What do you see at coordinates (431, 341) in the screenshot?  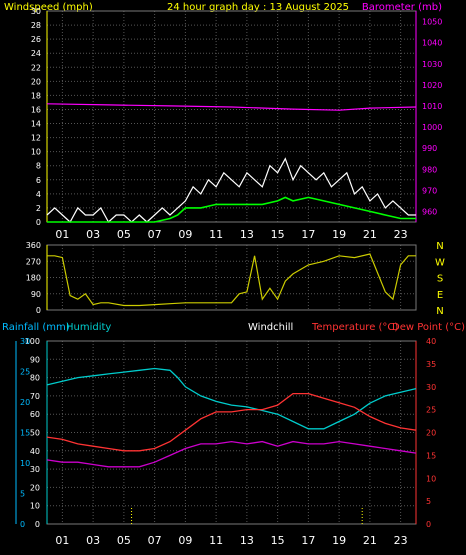 I see `temp-tick-label: 40` at bounding box center [431, 341].